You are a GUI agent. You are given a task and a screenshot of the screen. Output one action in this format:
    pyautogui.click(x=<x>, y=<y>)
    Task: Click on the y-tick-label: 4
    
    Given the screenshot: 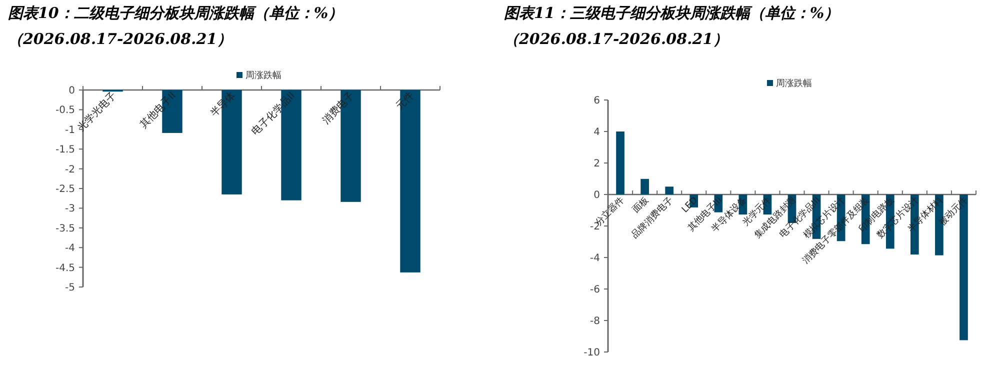 What is the action you would take?
    pyautogui.click(x=597, y=132)
    